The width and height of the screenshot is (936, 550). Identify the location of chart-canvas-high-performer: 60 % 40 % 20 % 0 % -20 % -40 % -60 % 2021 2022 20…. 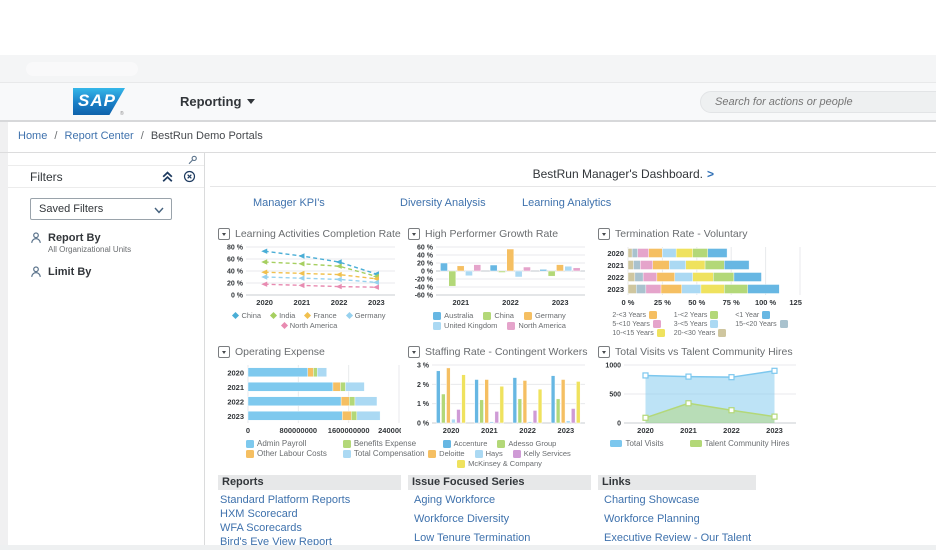
(499, 276).